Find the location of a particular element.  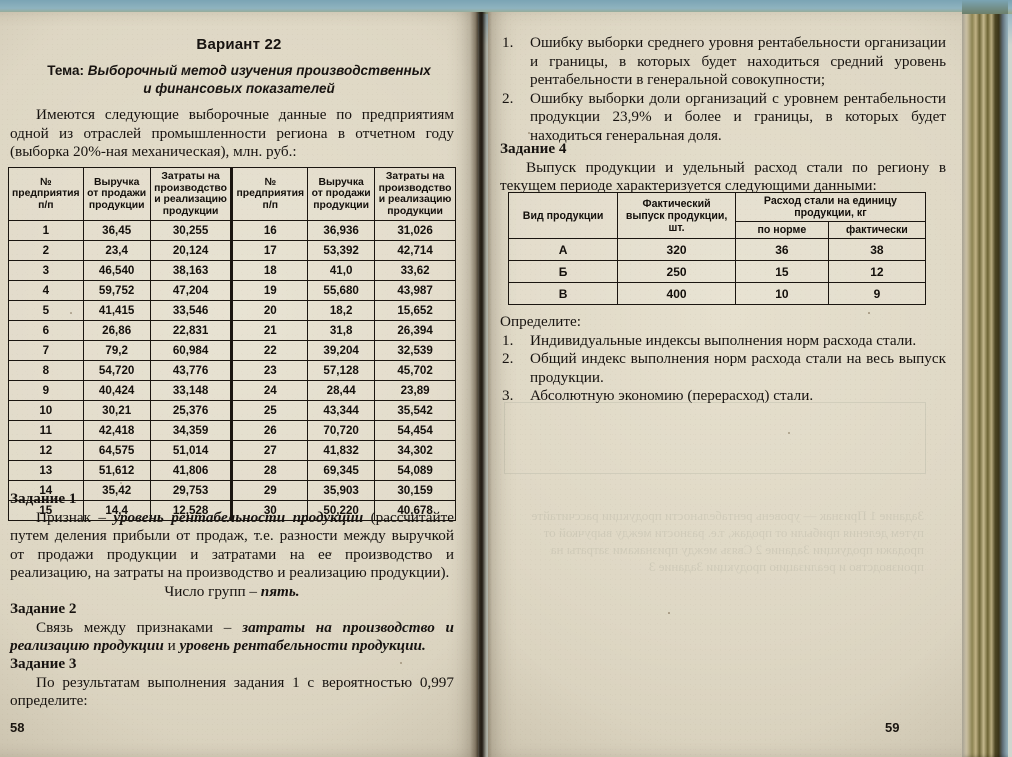

th-actual-output-l3: шт. is located at coordinates (676, 227).